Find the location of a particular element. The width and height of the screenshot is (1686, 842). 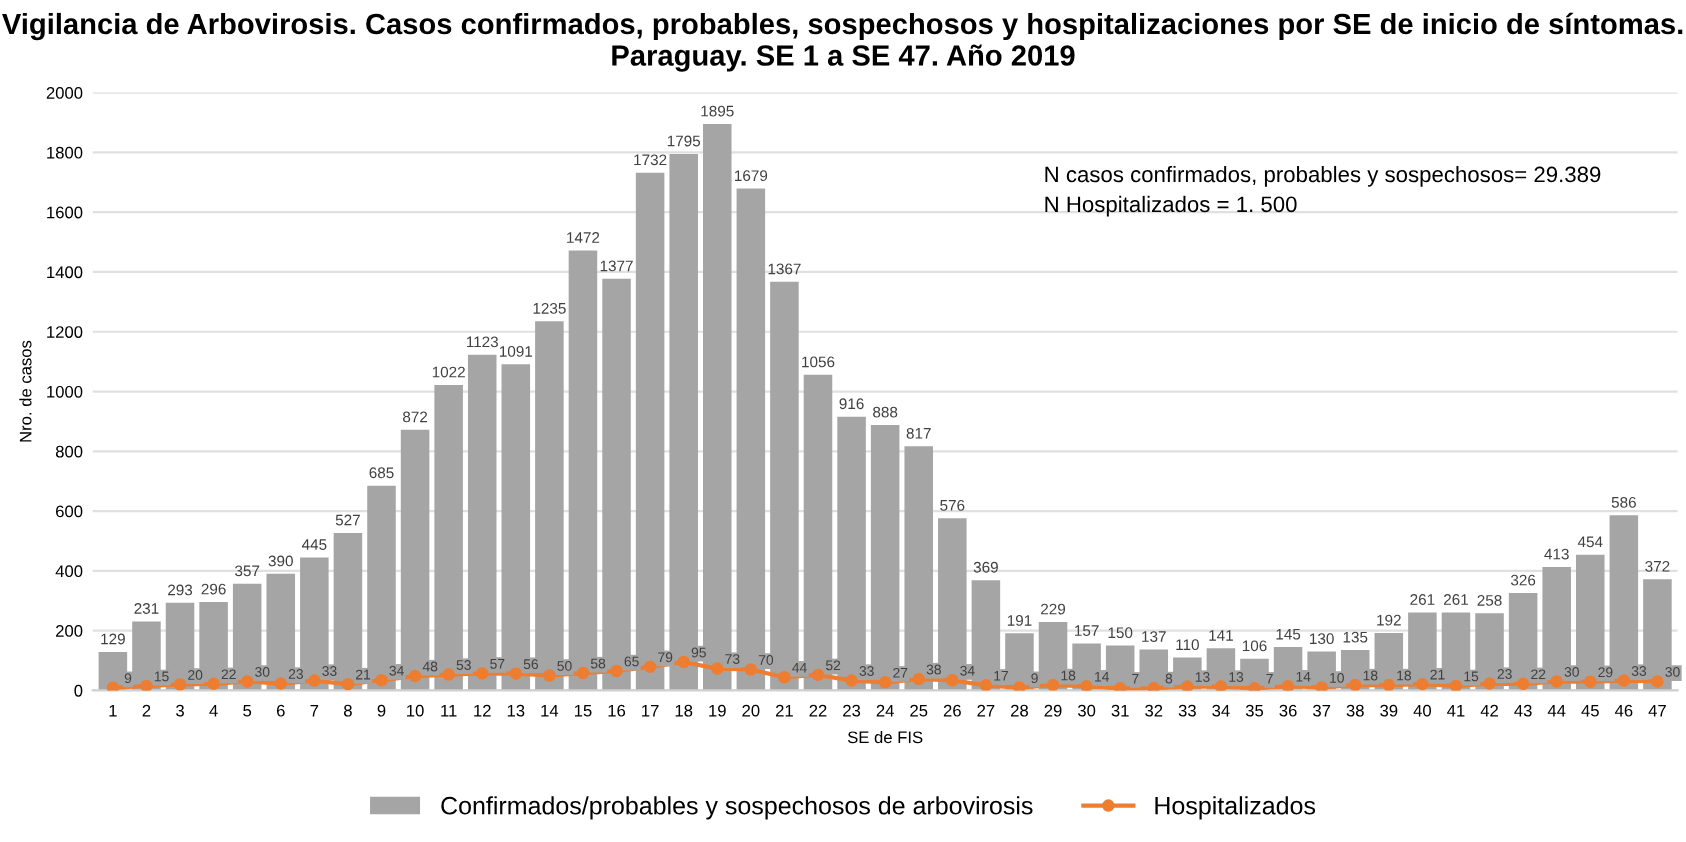

x-tick-label: 34 is located at coordinates (1221, 710).